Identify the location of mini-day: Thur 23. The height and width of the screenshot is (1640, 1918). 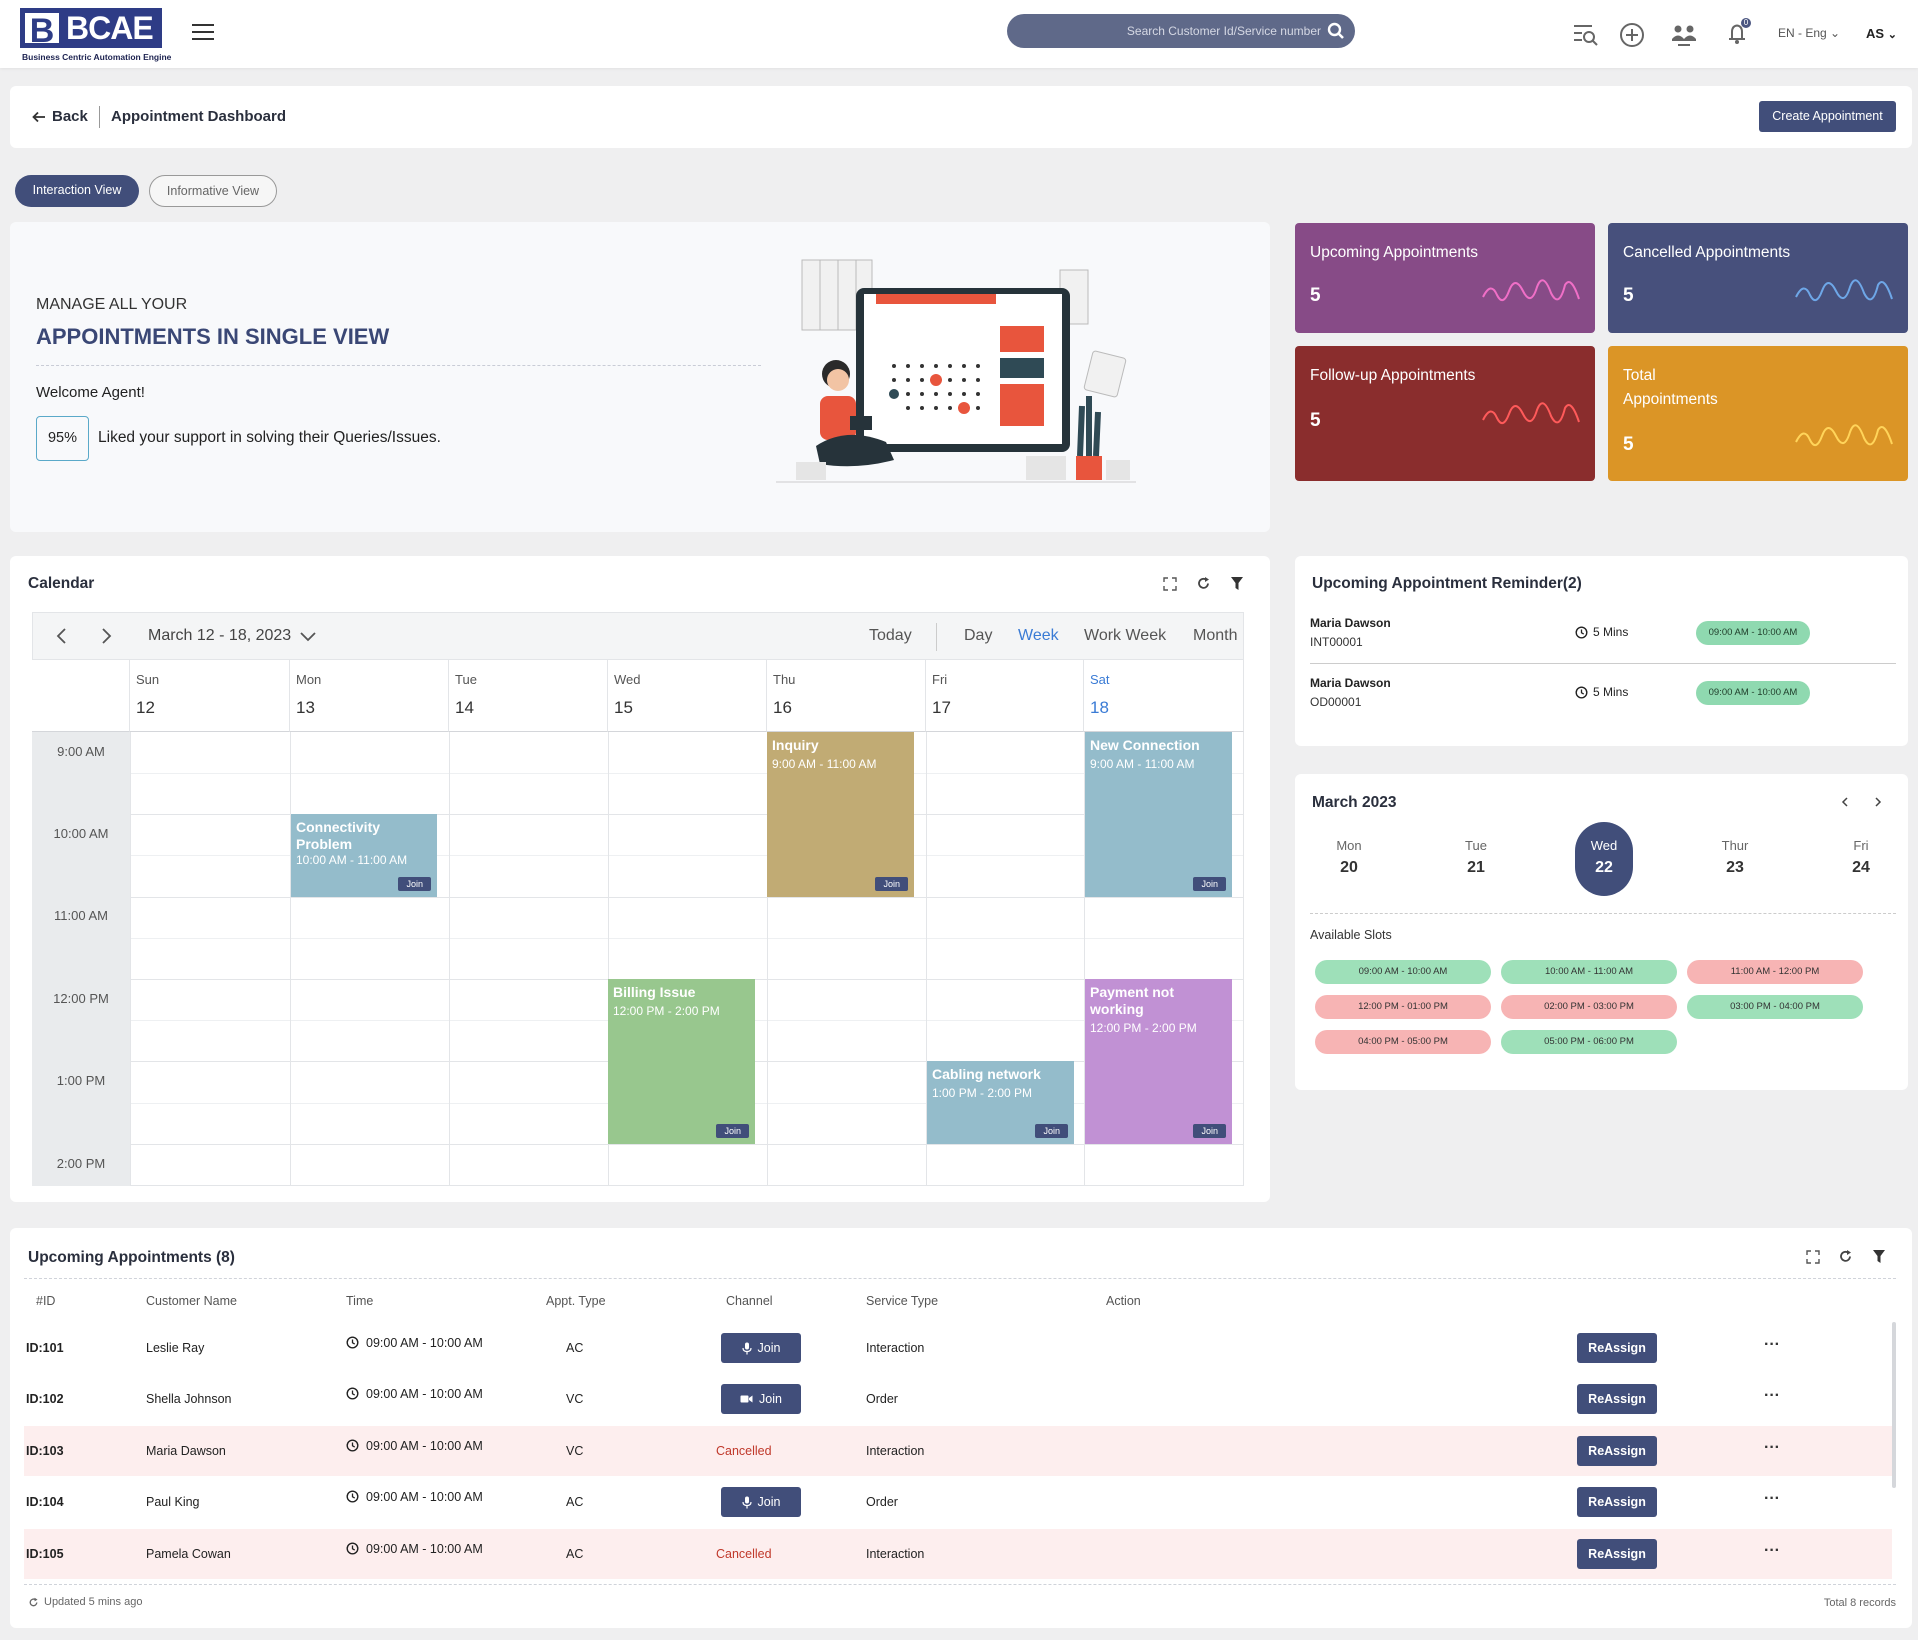
(1735, 857).